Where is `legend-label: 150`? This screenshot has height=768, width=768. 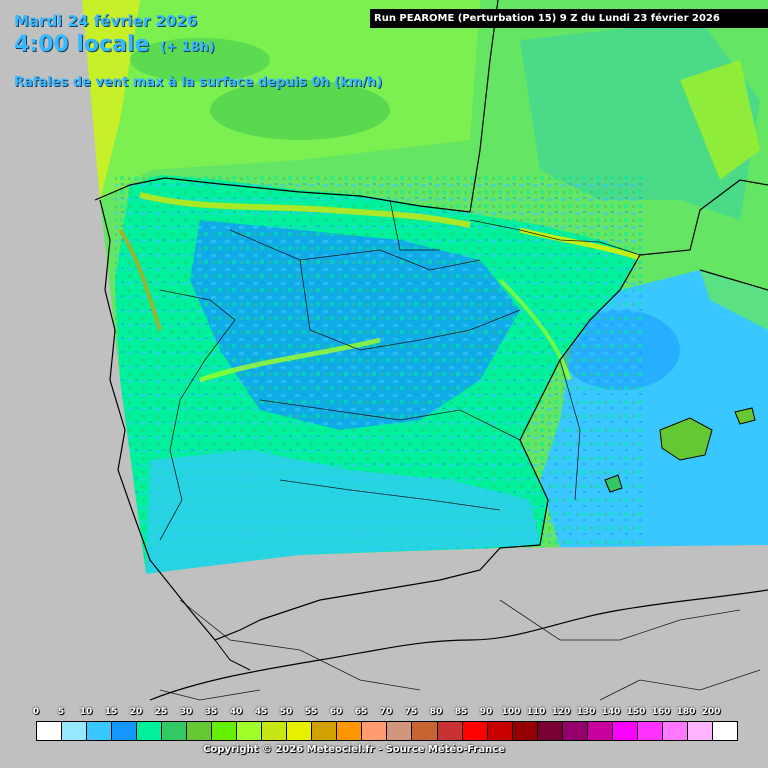 legend-label: 150 is located at coordinates (636, 712).